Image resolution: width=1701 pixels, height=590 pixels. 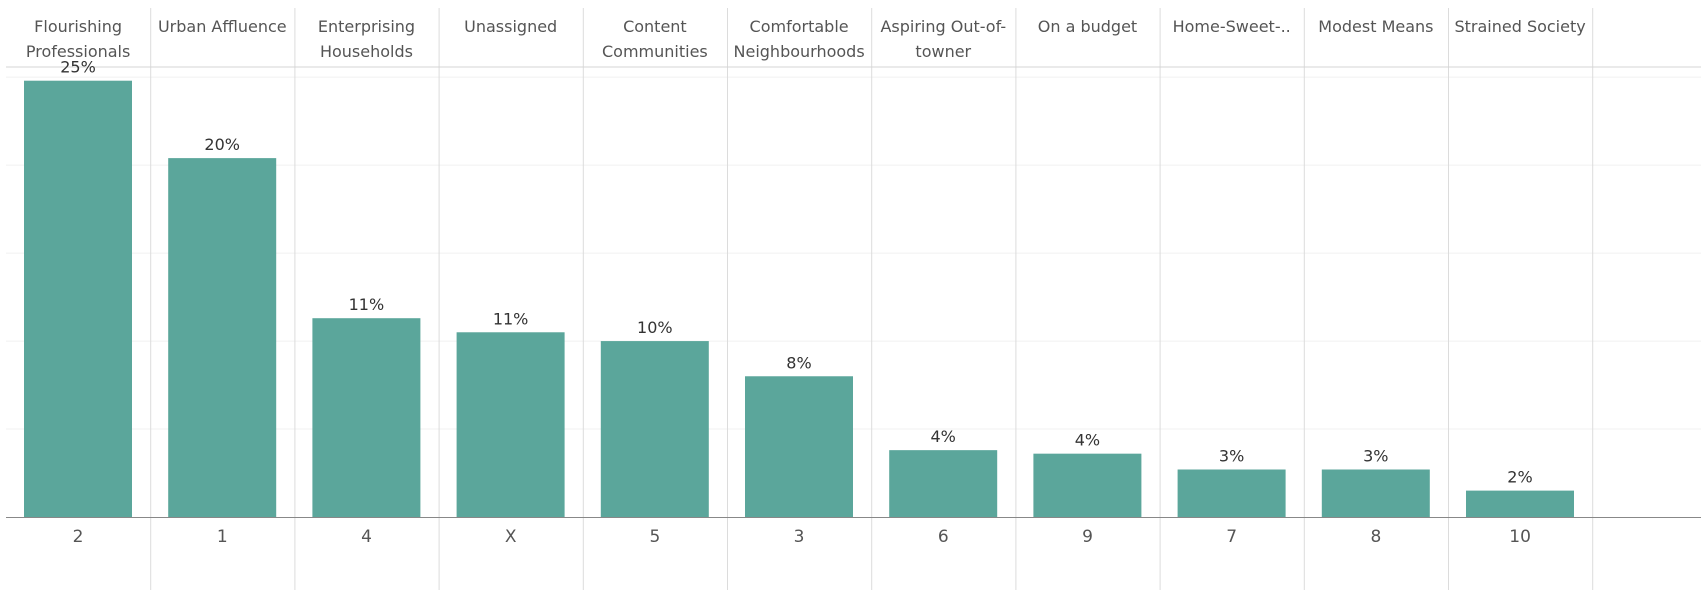 I want to click on column-header: Content Communities, so click(x=655, y=39).